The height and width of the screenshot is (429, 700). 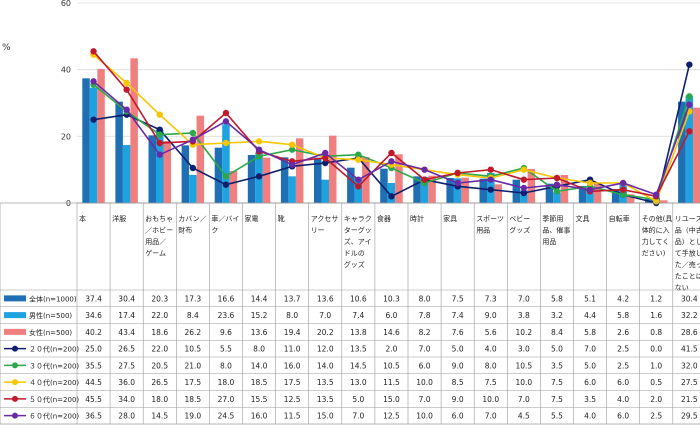 What do you see at coordinates (93, 349) in the screenshot?
I see `data-label: 25.0` at bounding box center [93, 349].